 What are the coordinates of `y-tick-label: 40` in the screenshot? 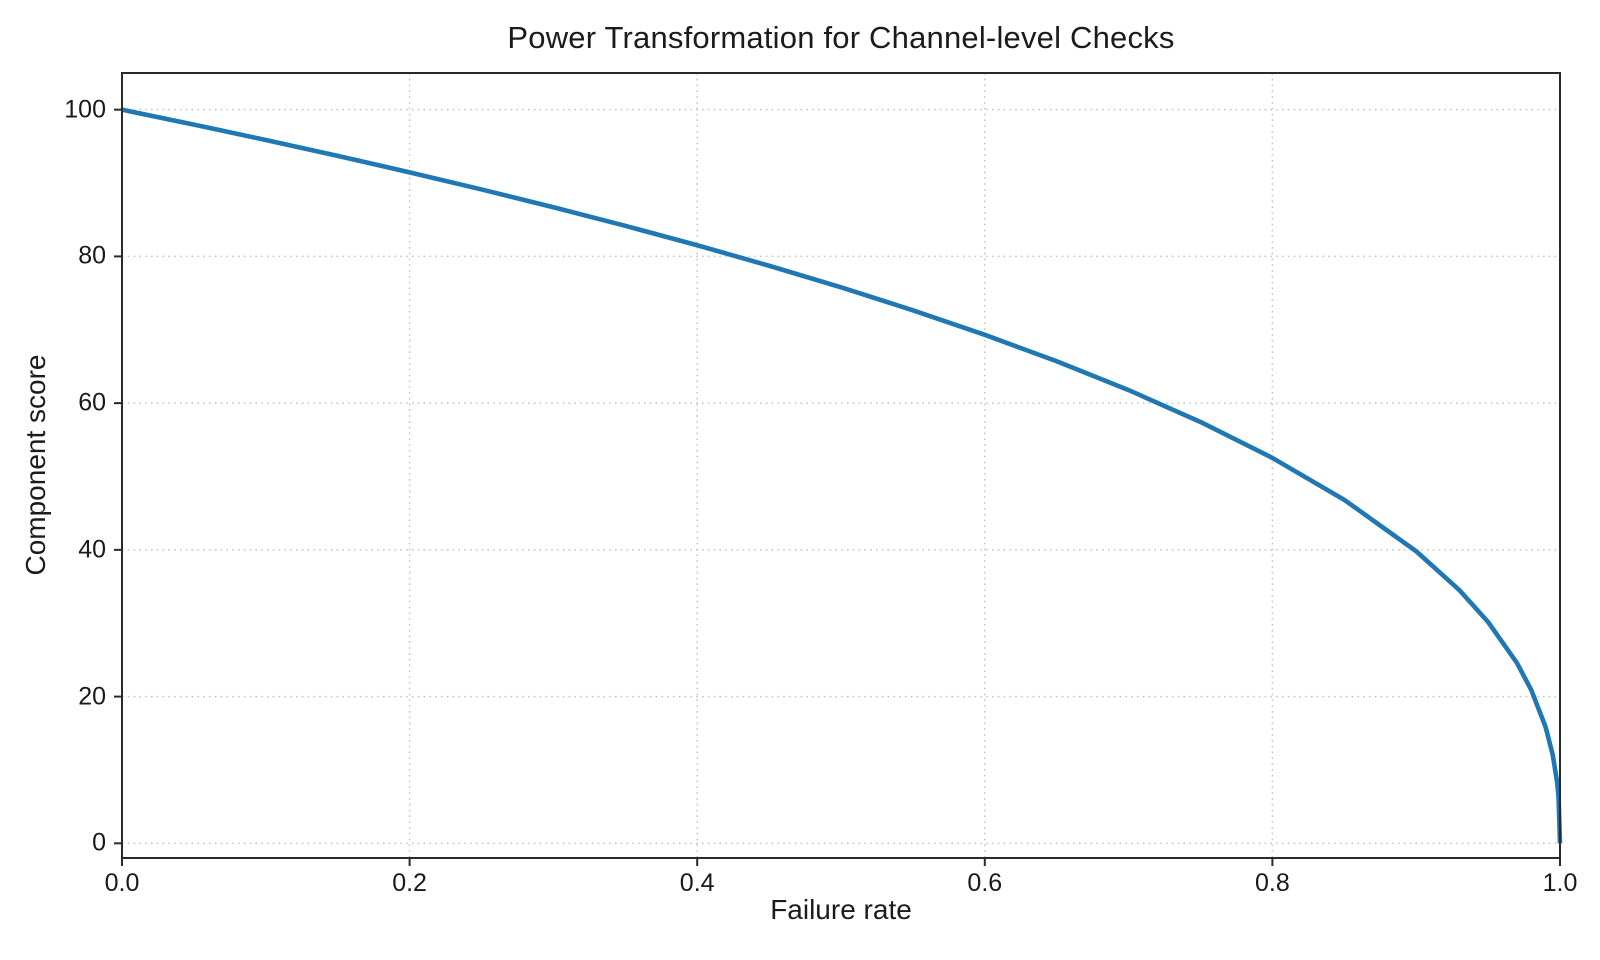 It's located at (92, 549).